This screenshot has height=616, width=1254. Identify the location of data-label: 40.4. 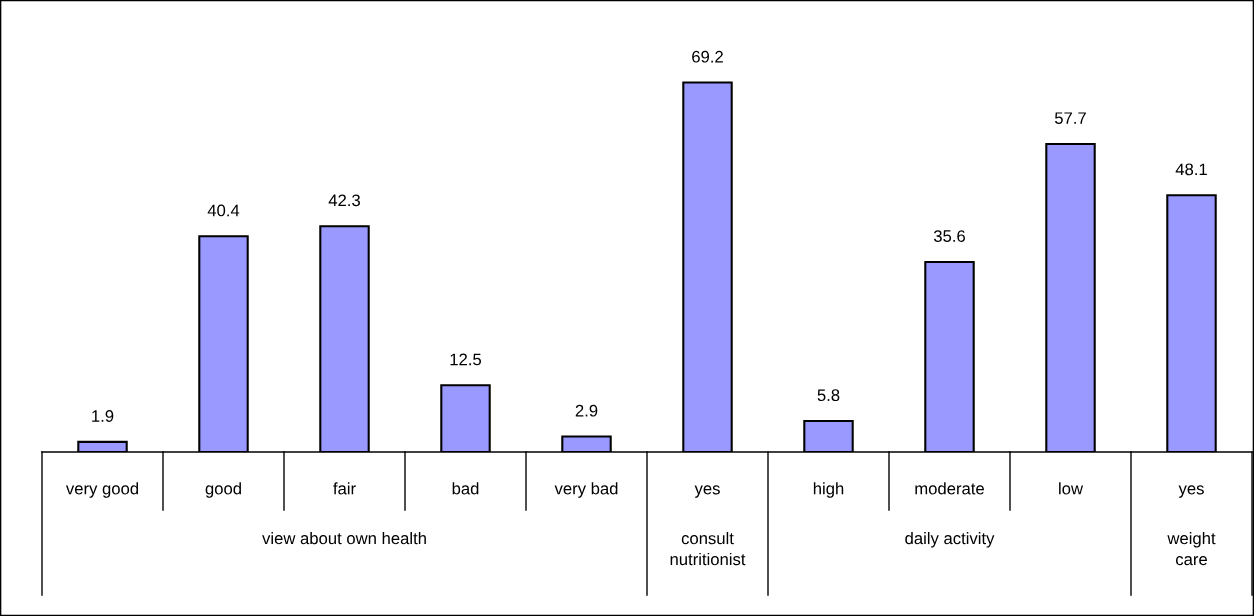
(223, 210).